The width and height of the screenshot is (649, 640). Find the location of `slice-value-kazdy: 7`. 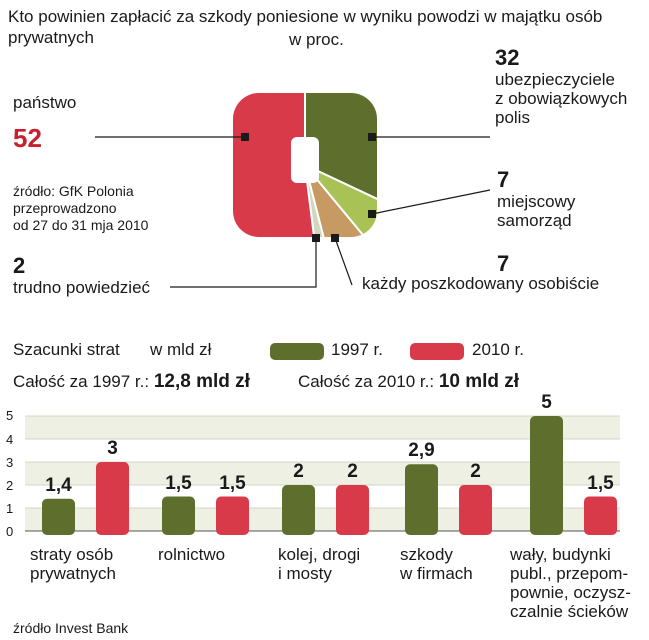

slice-value-kazdy: 7 is located at coordinates (503, 263).